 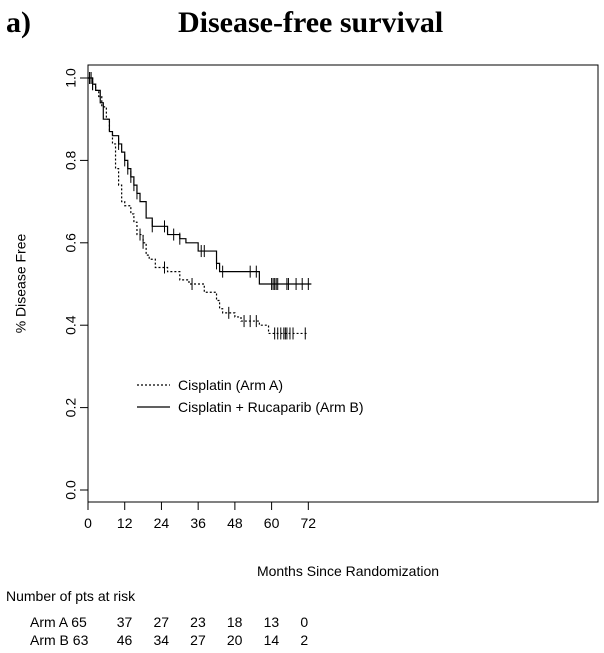 I want to click on risk-count: 37, so click(x=124, y=622).